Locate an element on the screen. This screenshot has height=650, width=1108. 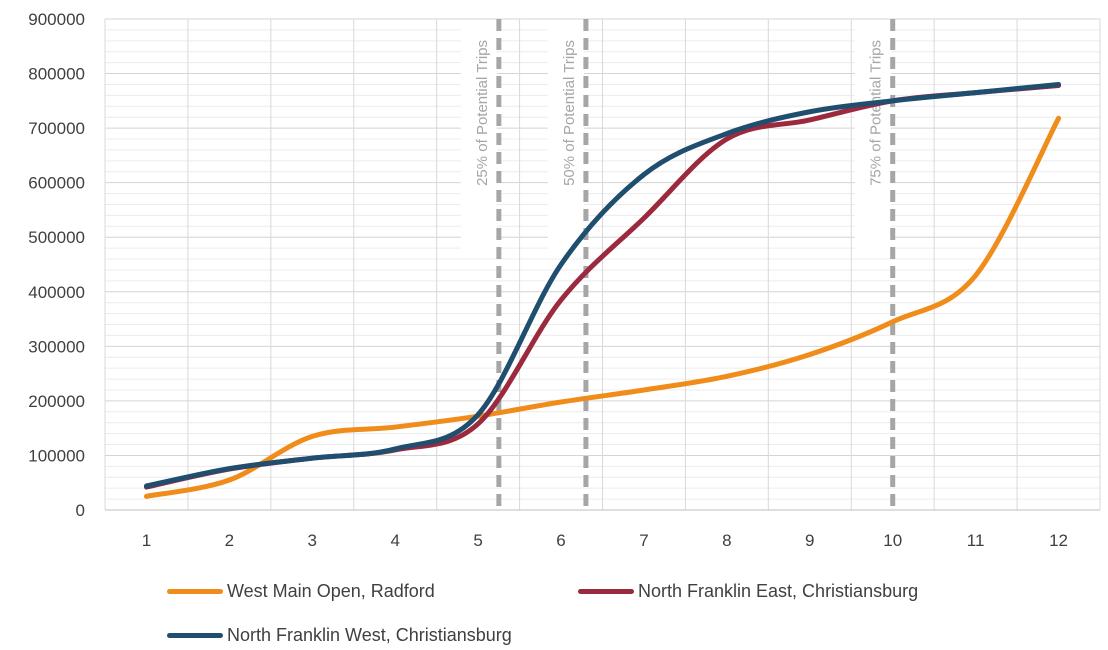
legend-item-north-franklin-east: North Franklin East, Christiansburg is located at coordinates (748, 591).